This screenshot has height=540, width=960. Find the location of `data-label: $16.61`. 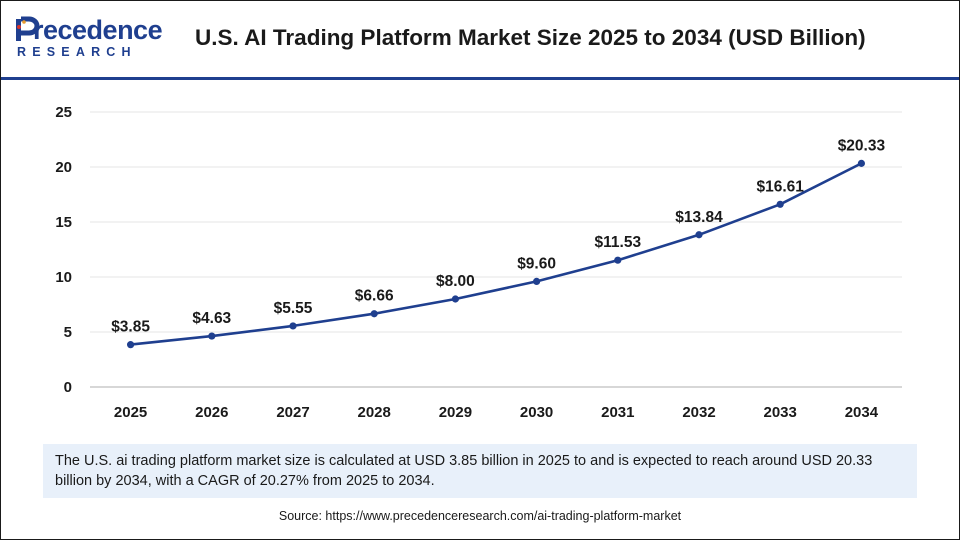

data-label: $16.61 is located at coordinates (780, 186).